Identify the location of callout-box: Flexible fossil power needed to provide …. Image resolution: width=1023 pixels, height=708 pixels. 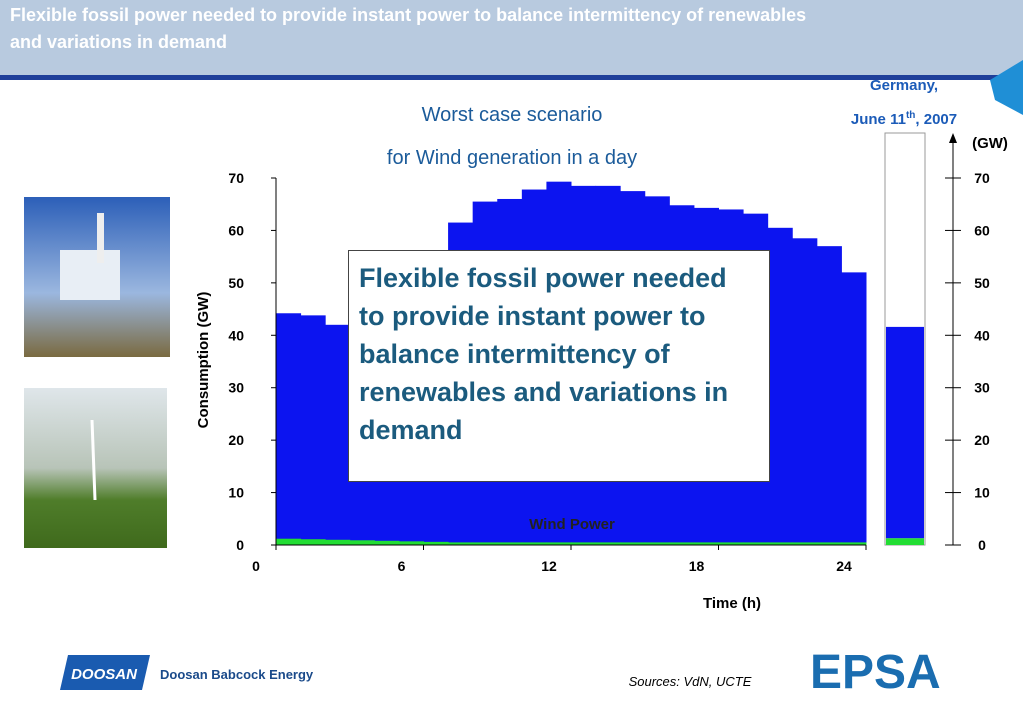
(559, 366).